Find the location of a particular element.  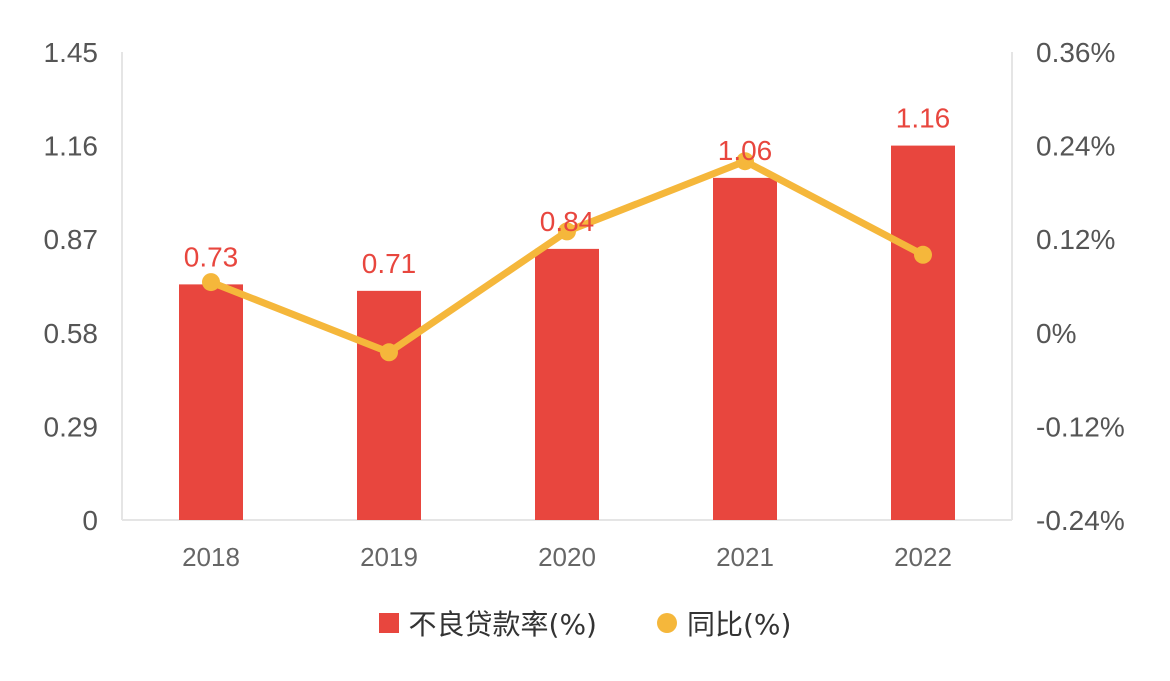

x-tick-label: 2019 is located at coordinates (389, 557).